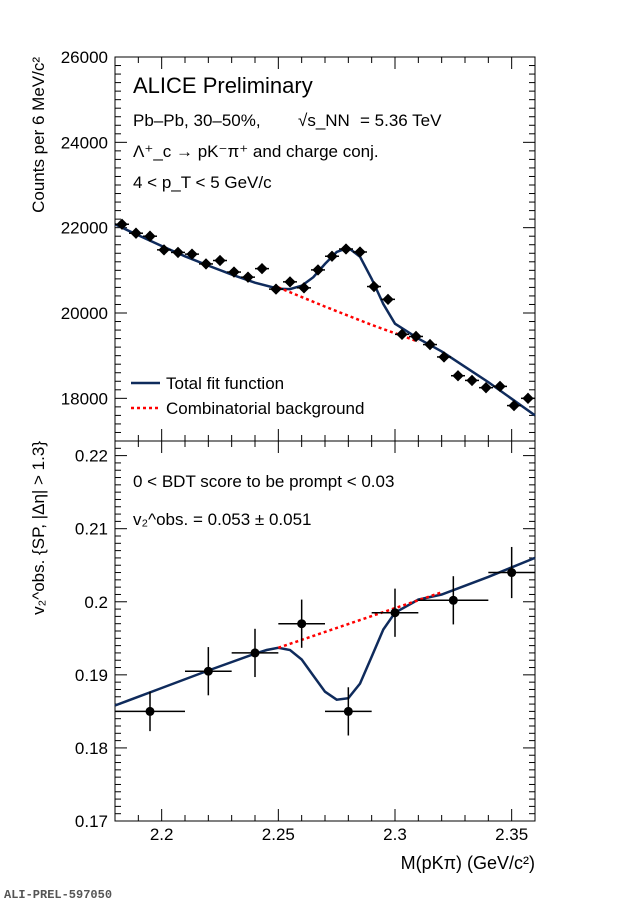 This screenshot has width=620, height=905. What do you see at coordinates (278, 834) in the screenshot?
I see `x-tick-label: 2.25` at bounding box center [278, 834].